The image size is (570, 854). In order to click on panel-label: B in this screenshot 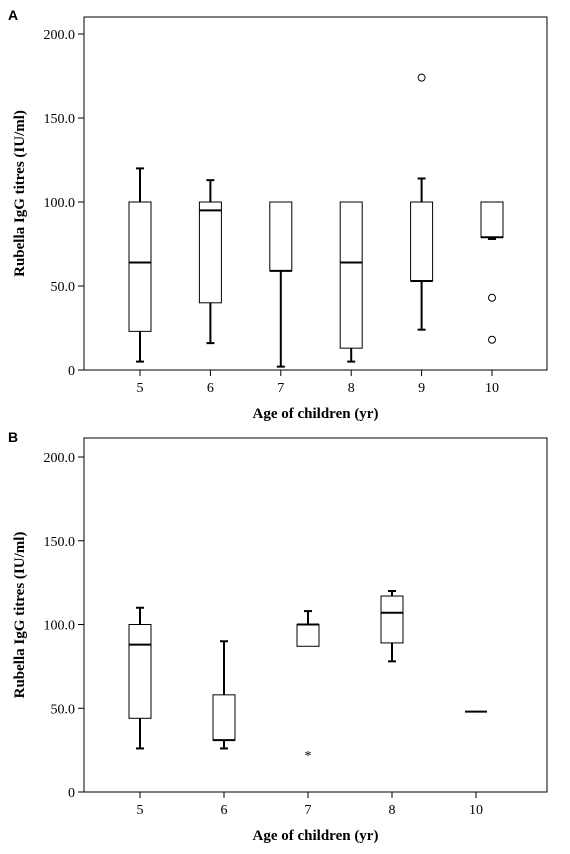, I will do `click(13, 437)`.